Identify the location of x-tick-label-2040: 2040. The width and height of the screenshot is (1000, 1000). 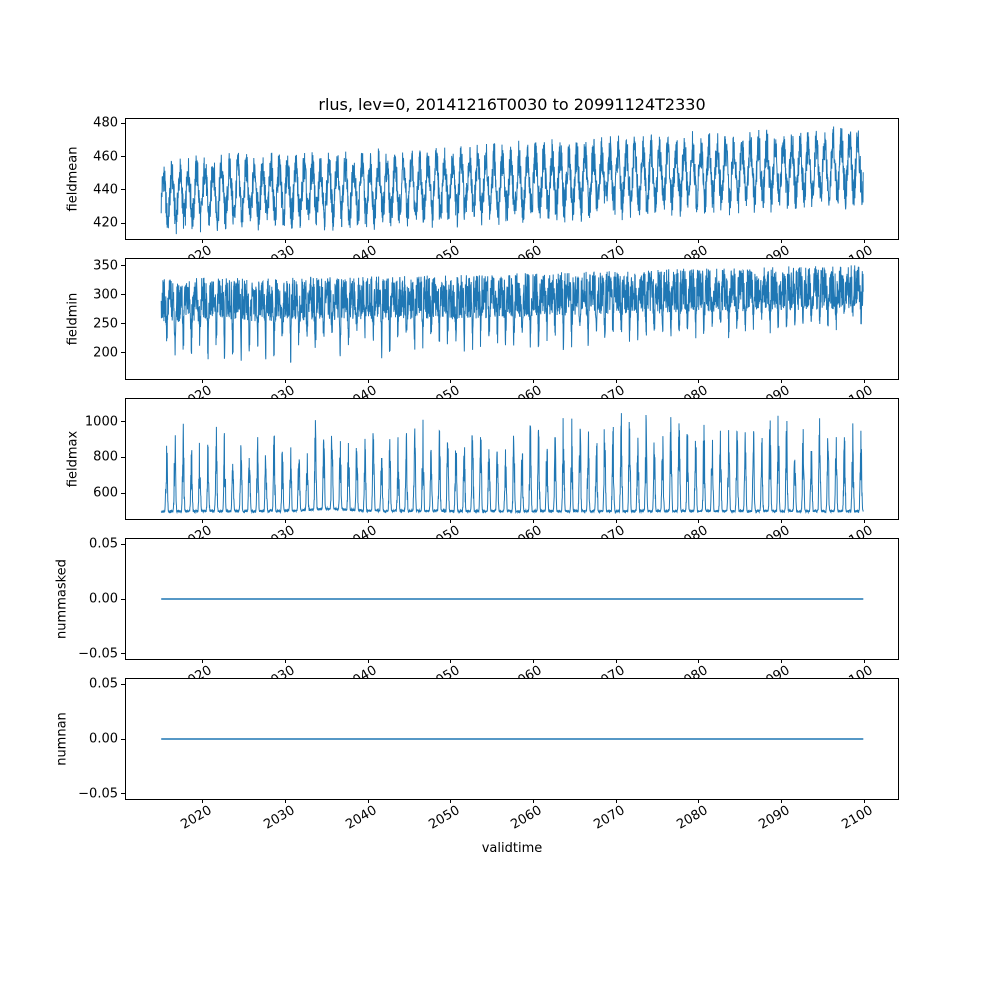
(361, 818).